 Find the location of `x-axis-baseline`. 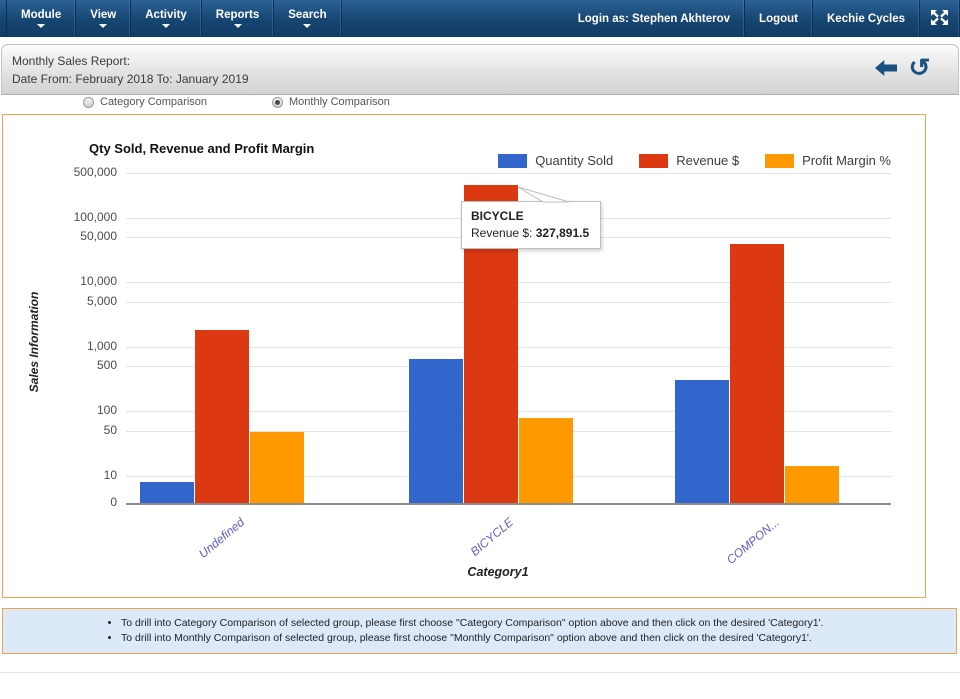

x-axis-baseline is located at coordinates (508, 504).